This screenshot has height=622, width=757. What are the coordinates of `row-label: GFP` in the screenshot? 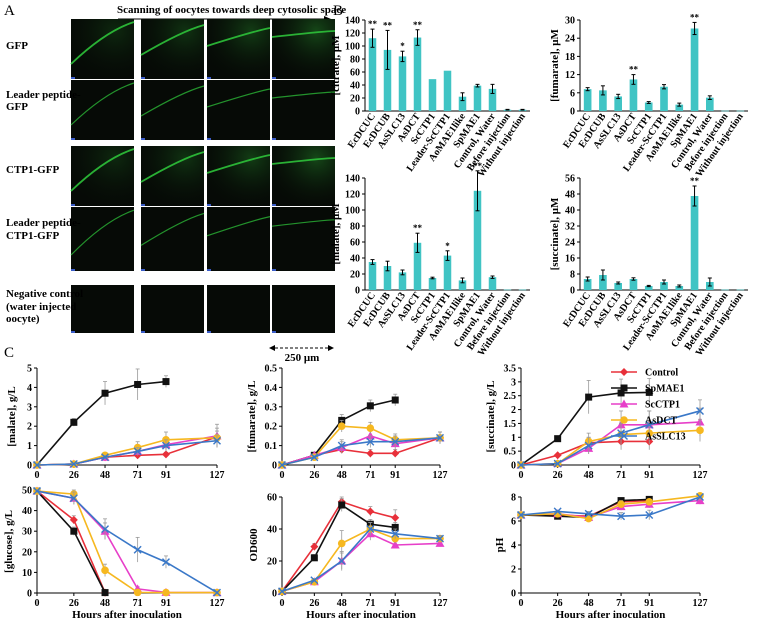 It's located at (17, 107).